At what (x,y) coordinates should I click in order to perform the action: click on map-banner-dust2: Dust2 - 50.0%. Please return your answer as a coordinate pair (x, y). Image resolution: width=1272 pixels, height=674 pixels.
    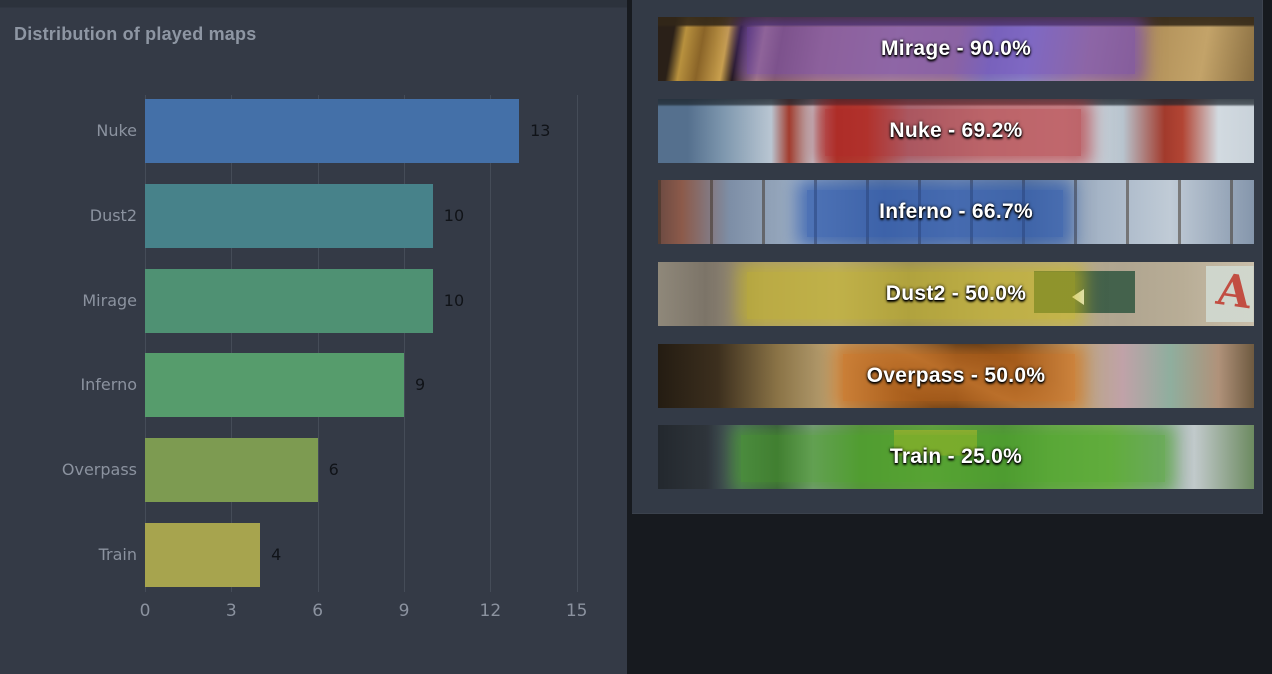
    Looking at the image, I should click on (956, 294).